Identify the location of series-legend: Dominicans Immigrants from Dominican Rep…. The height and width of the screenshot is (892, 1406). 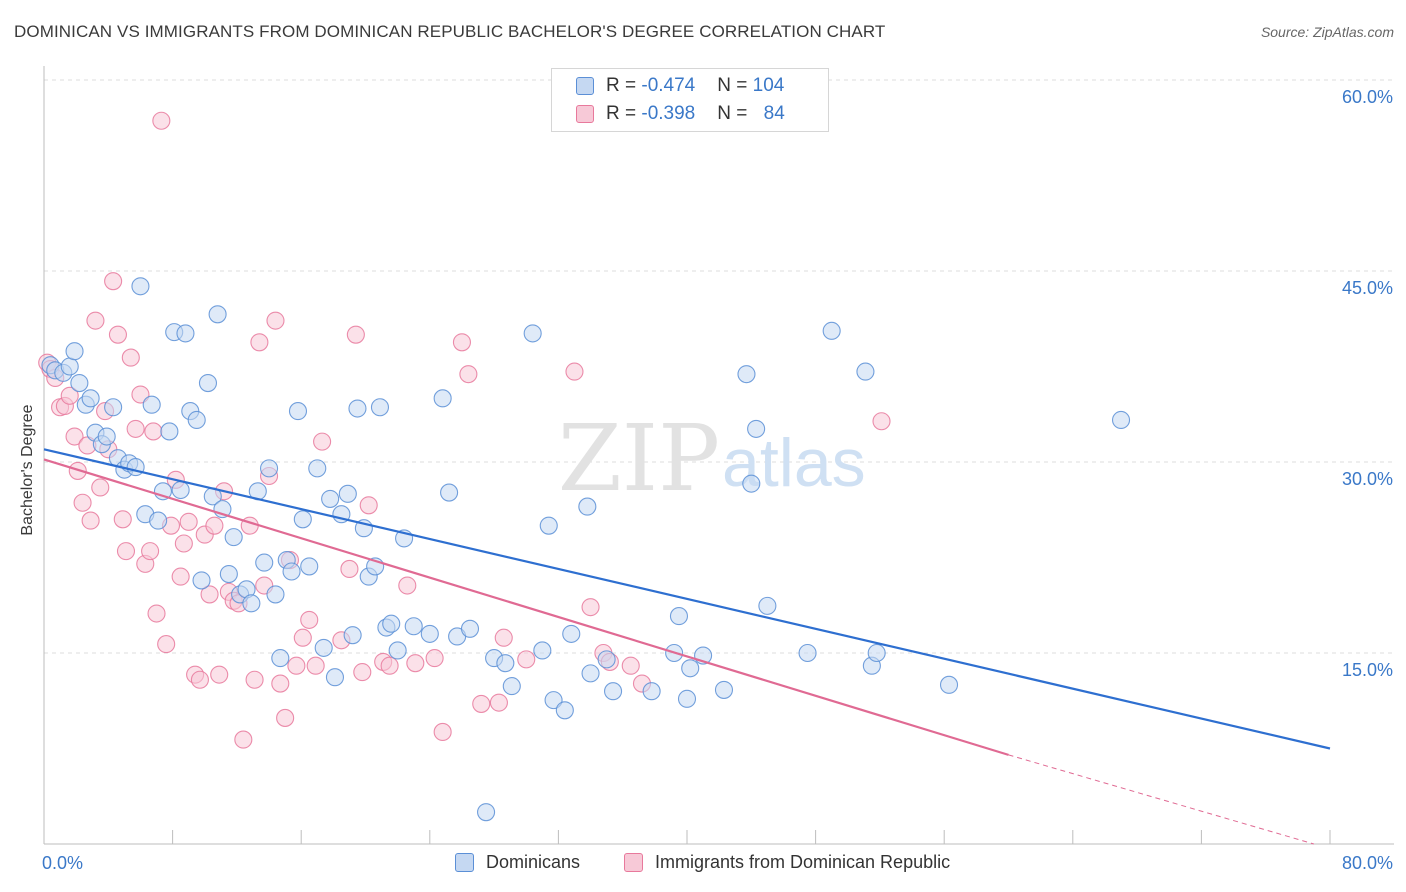
(703, 864).